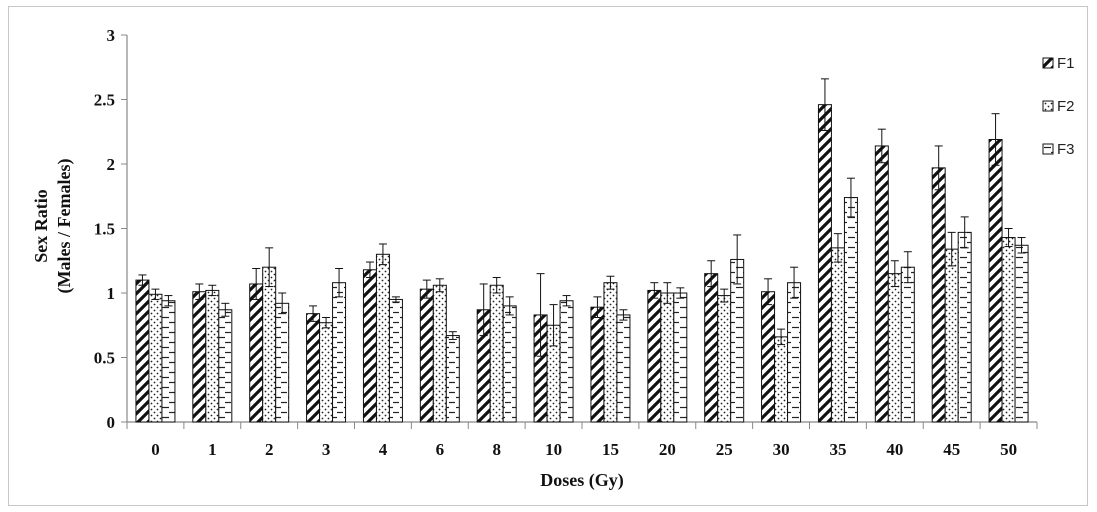 This screenshot has width=1097, height=512. I want to click on legend-label-f3: F3, so click(1066, 149).